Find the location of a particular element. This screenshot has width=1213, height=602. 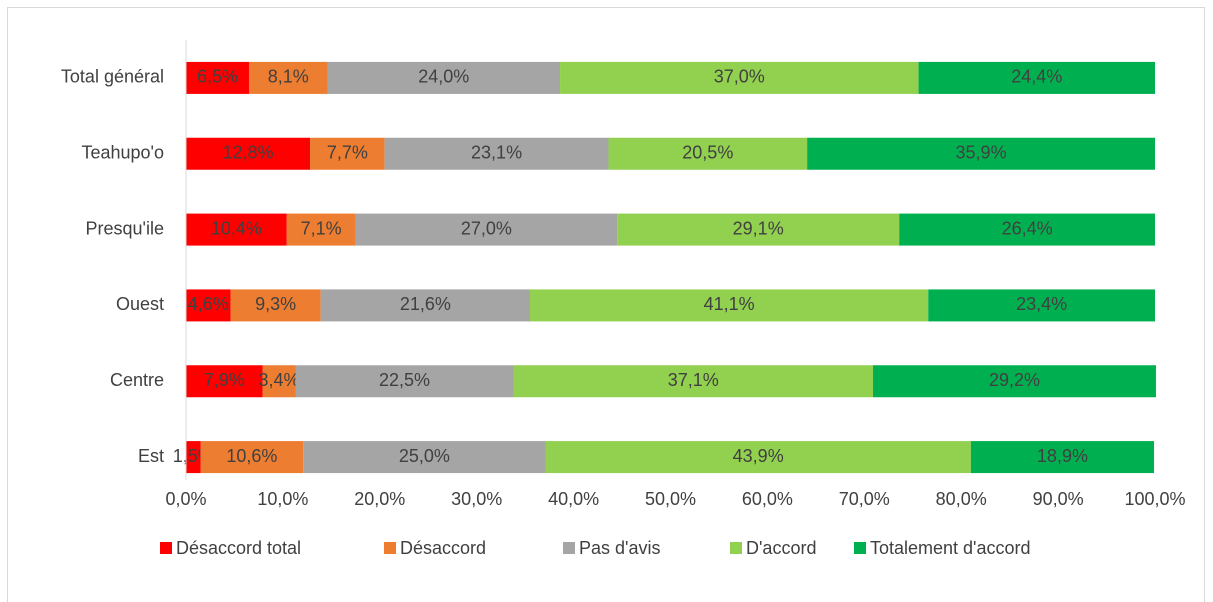

data-label: 6,5% is located at coordinates (217, 77).